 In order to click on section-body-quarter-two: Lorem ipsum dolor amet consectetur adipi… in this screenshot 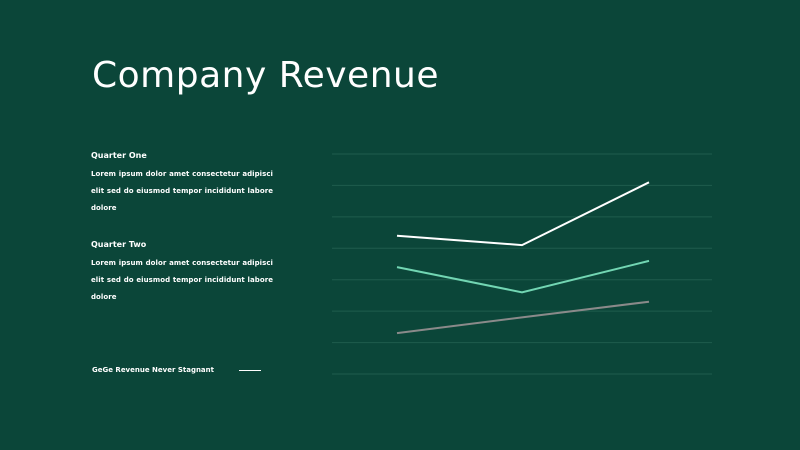, I will do `click(182, 280)`.